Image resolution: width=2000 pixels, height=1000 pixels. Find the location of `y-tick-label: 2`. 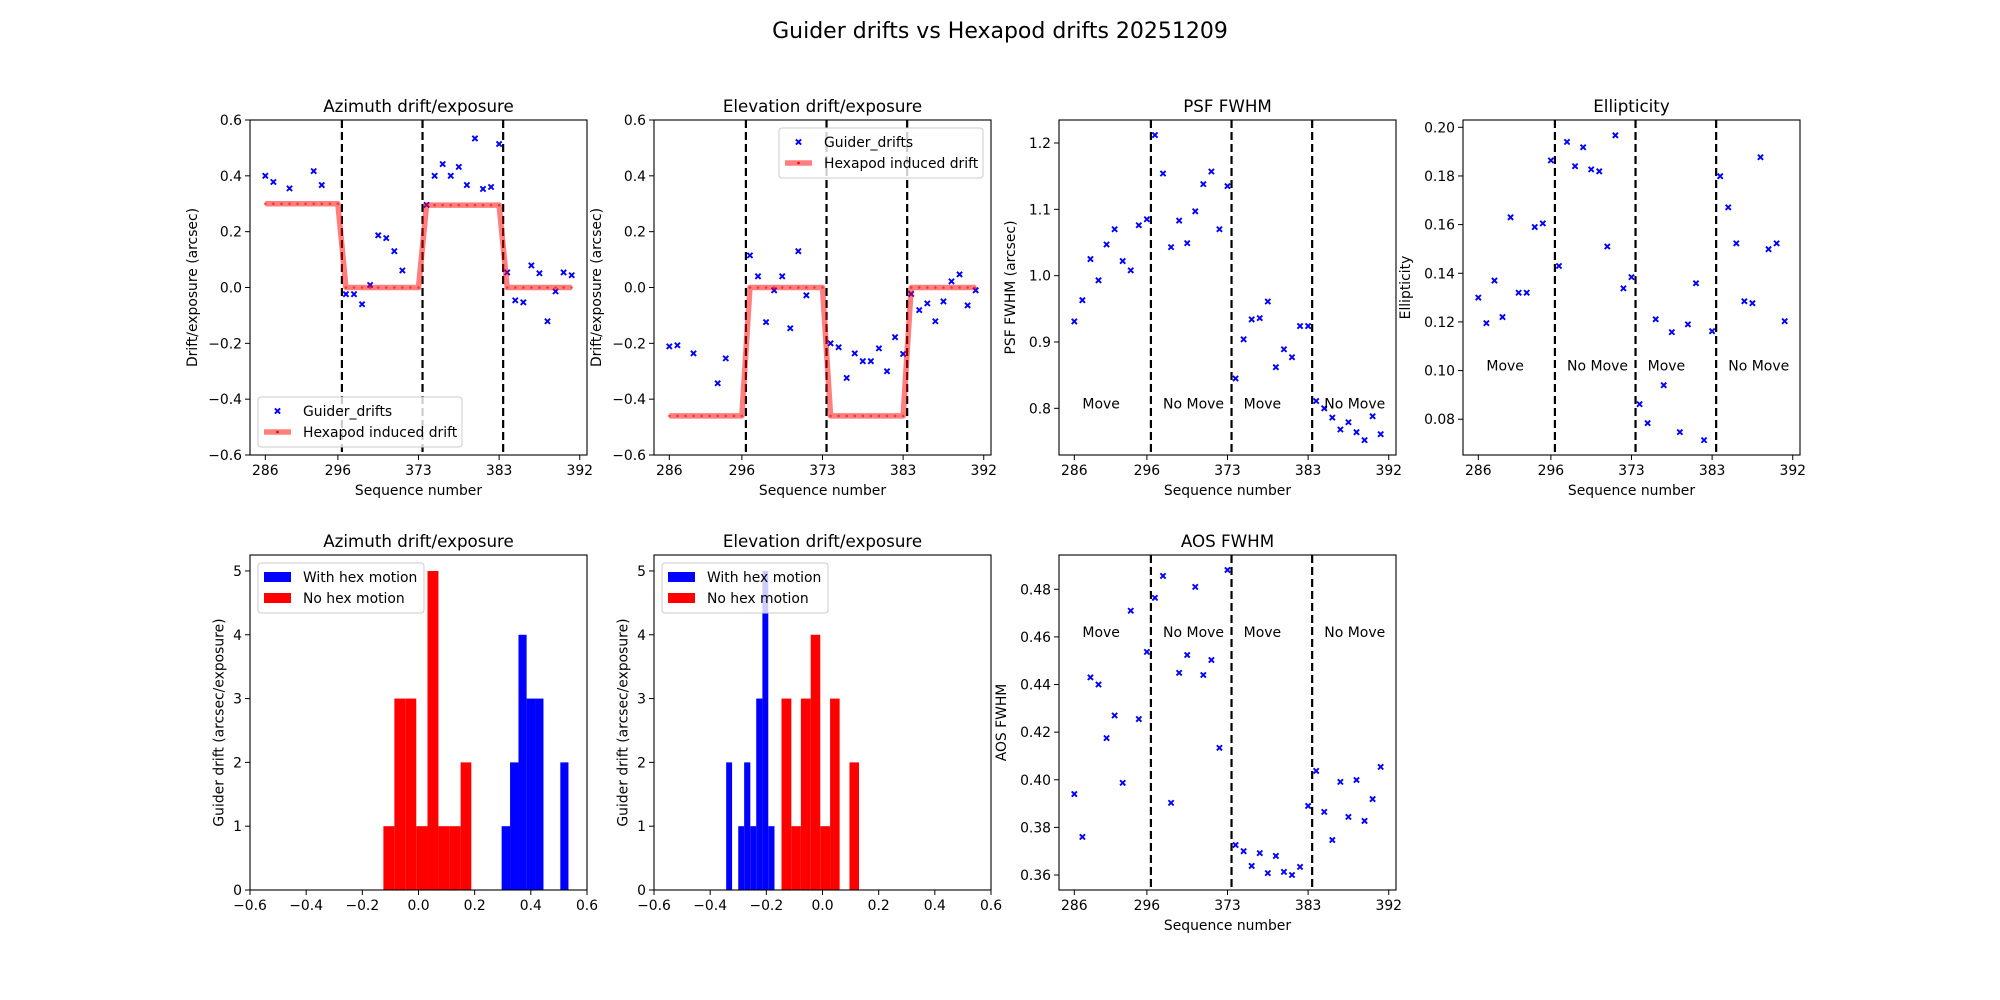

y-tick-label: 2 is located at coordinates (641, 763).